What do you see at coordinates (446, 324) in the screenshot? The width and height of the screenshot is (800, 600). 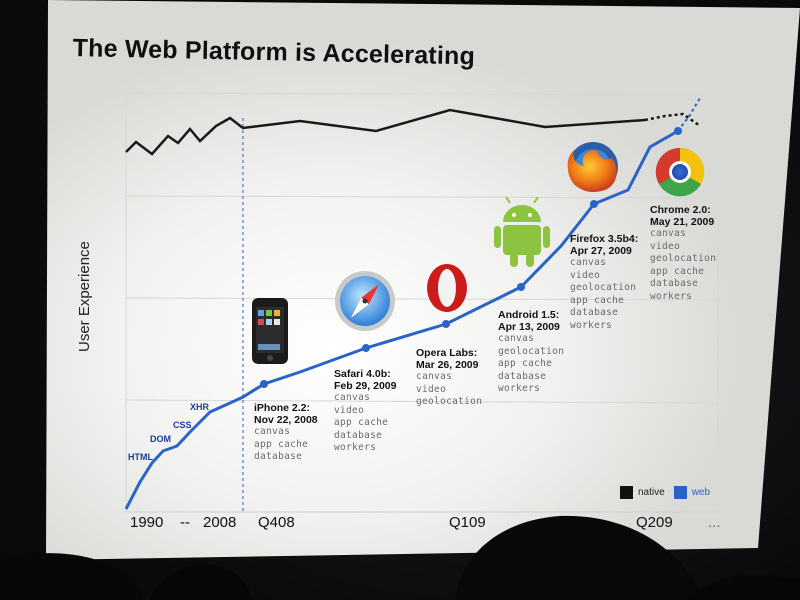 I see `marker-opera` at bounding box center [446, 324].